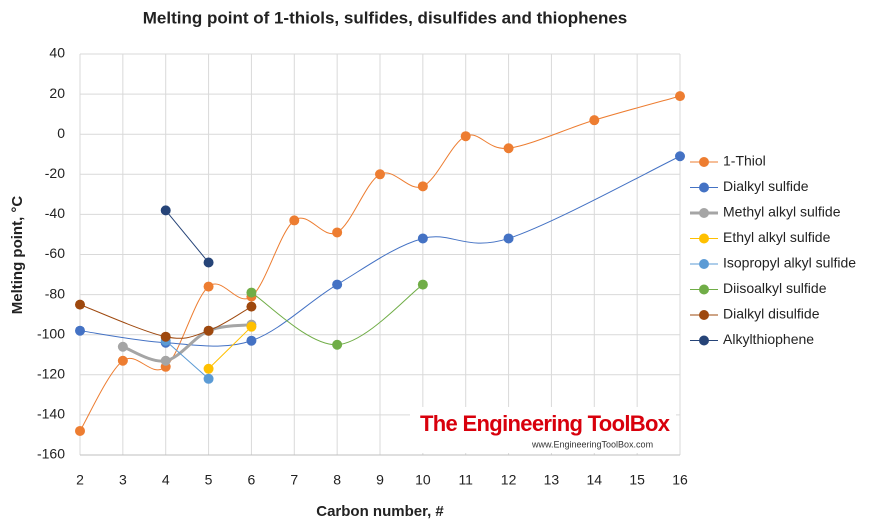 The width and height of the screenshot is (889, 527). I want to click on x-tick-label: 8, so click(337, 480).